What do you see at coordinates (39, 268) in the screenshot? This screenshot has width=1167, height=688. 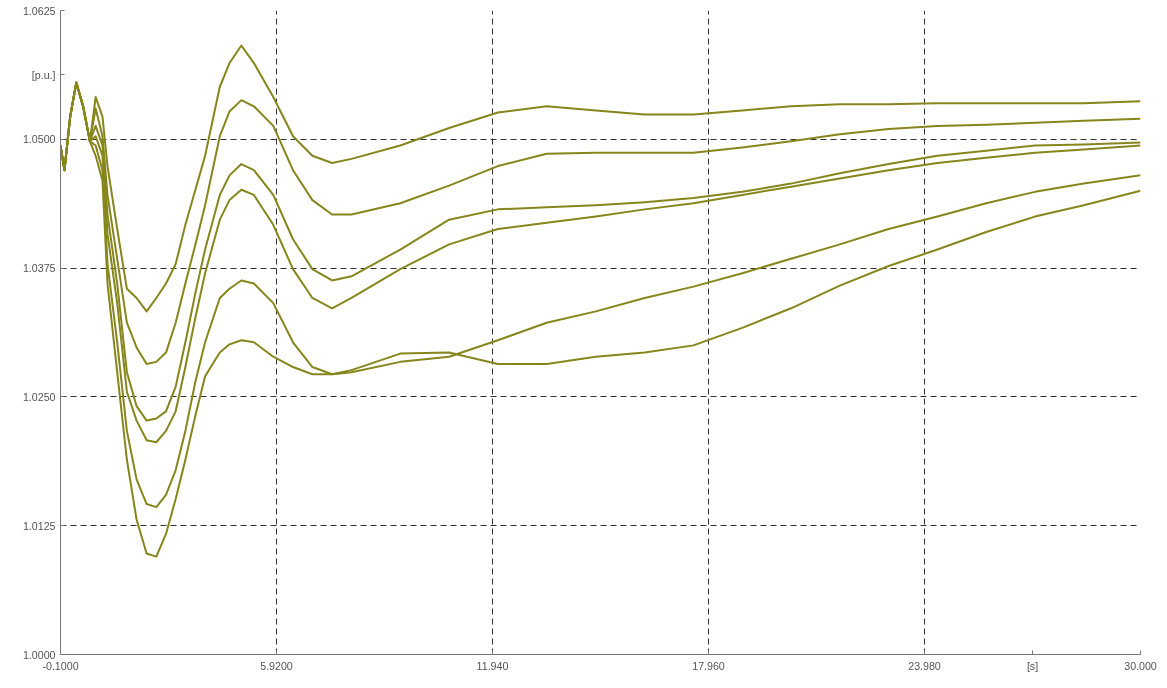 I see `y-tick-label: 1.0375` at bounding box center [39, 268].